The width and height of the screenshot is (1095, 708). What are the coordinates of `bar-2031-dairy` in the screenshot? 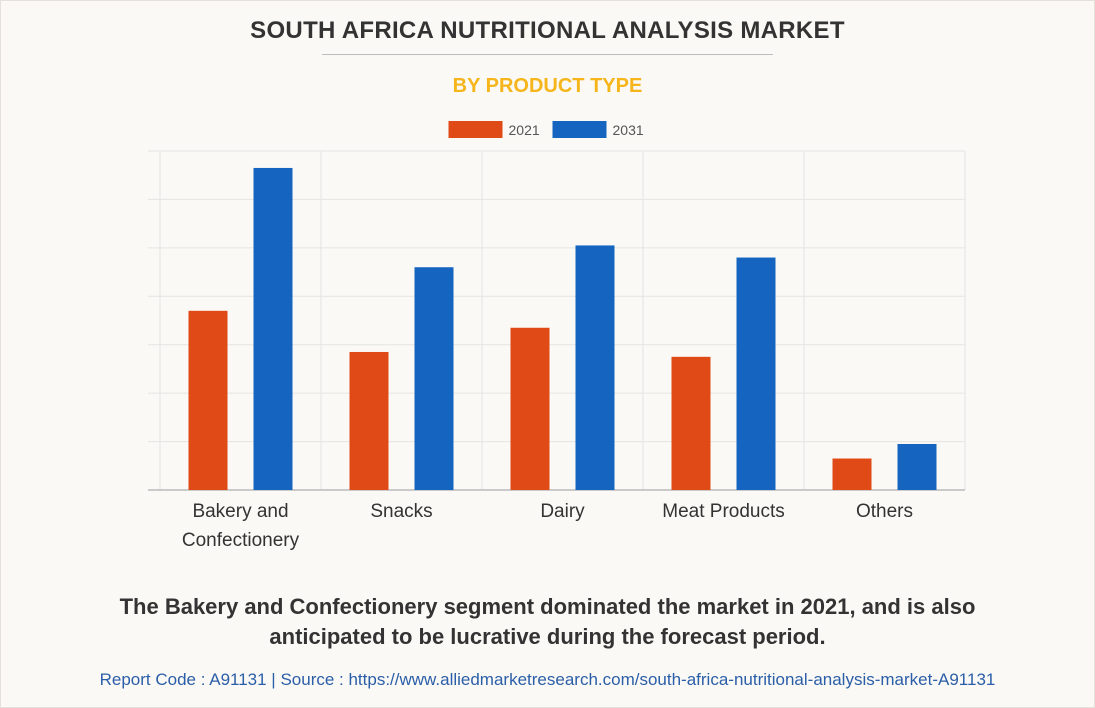 It's located at (595, 367).